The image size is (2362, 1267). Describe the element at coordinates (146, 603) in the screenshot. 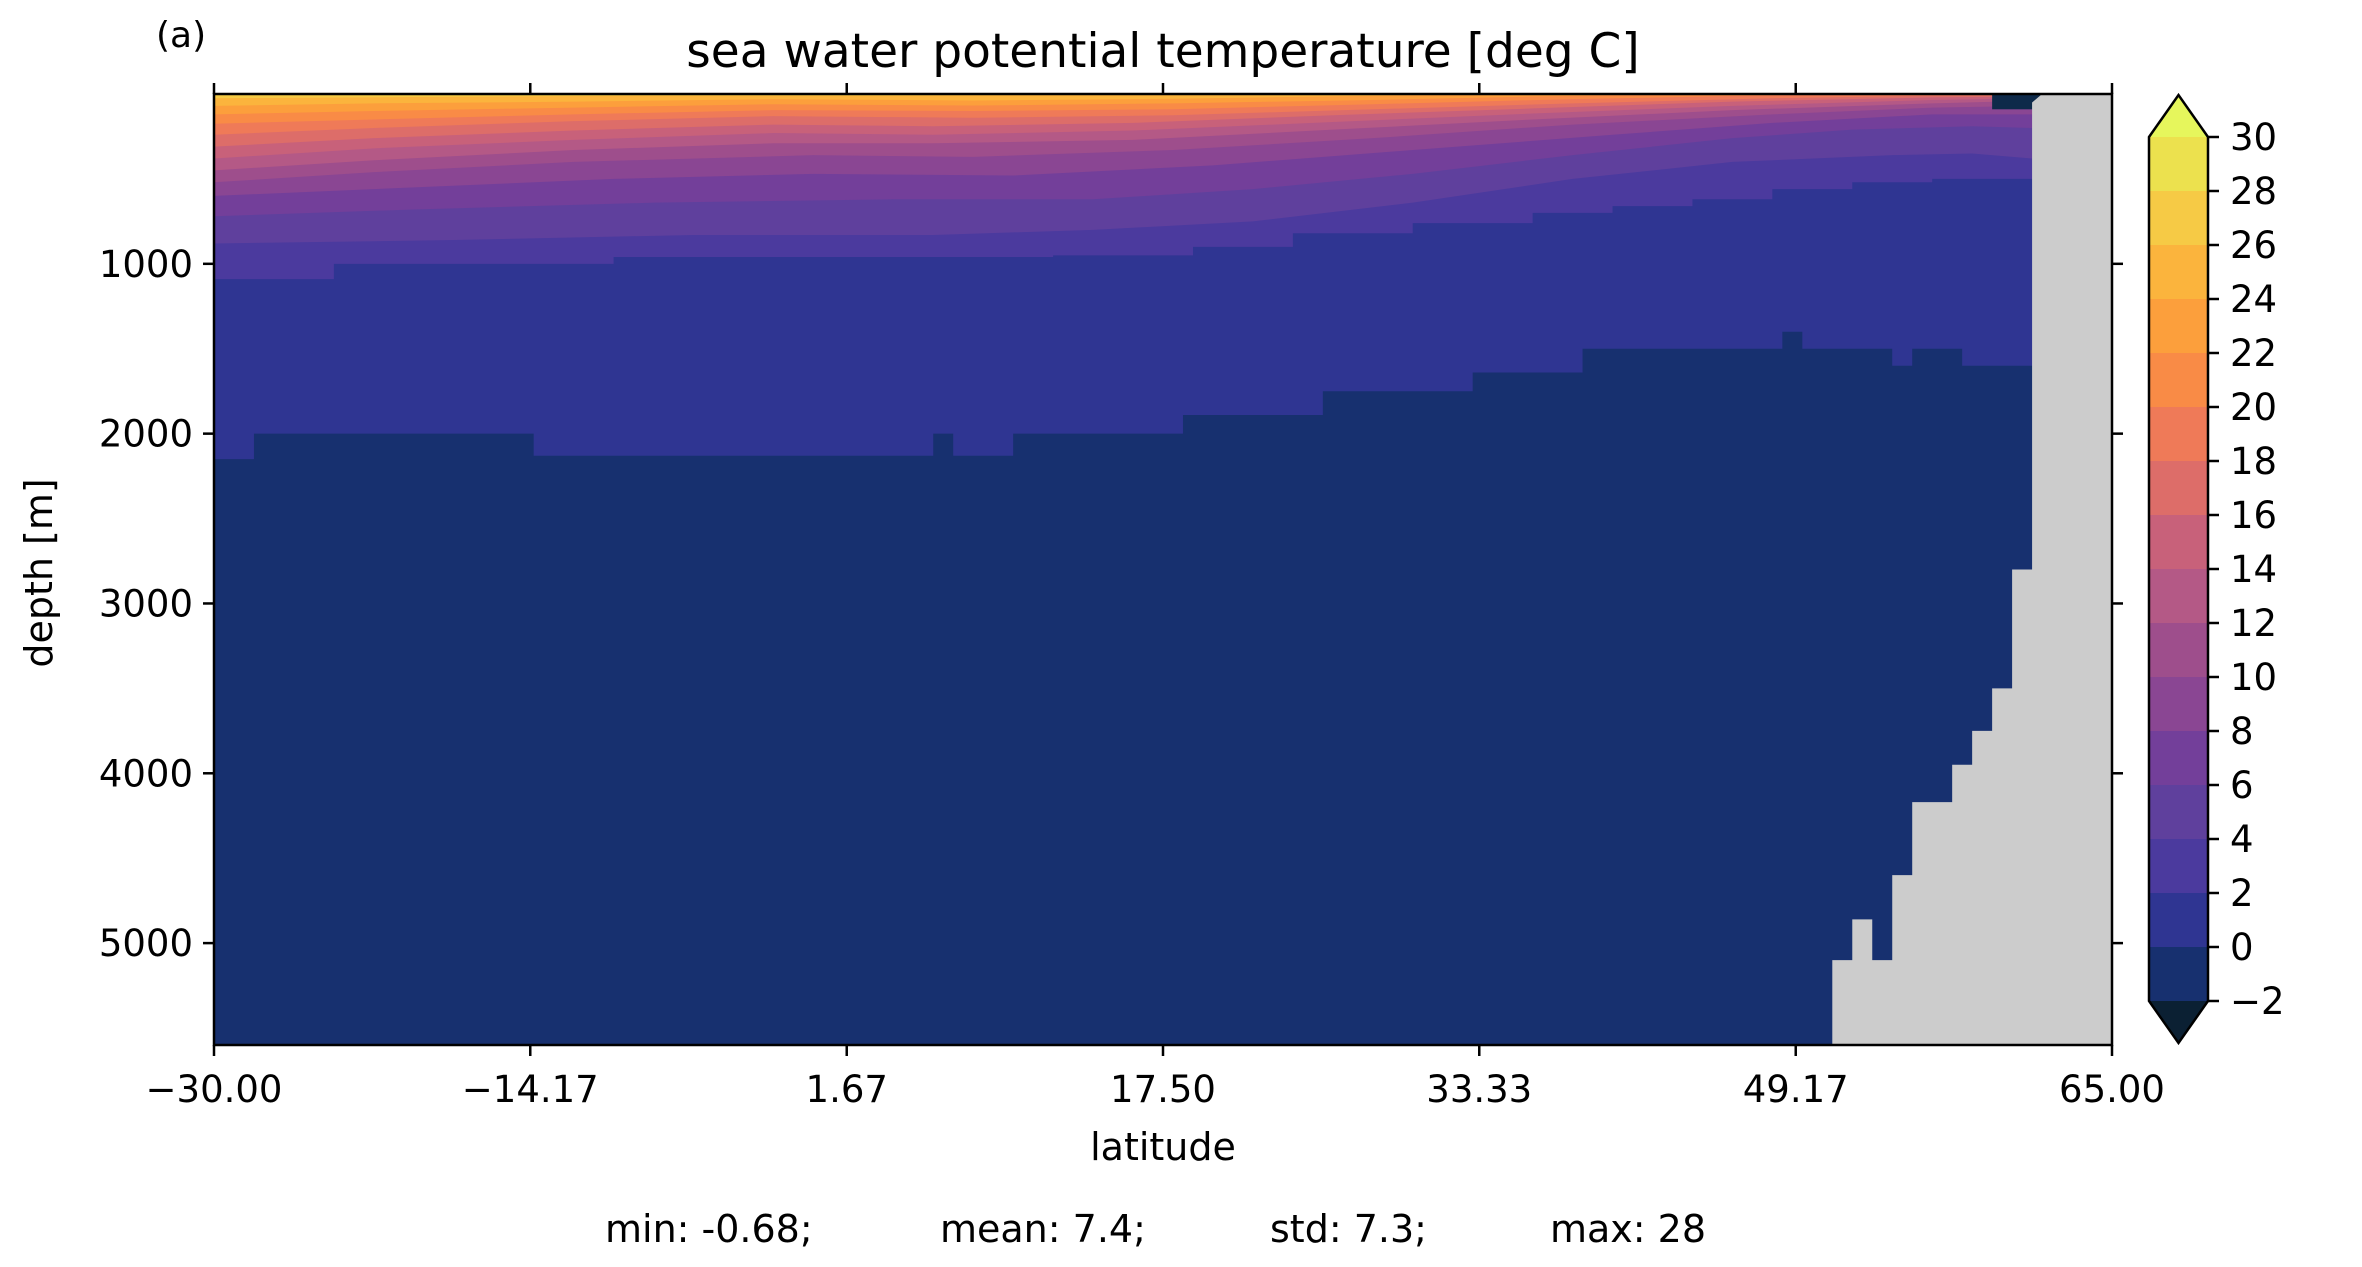

I see `y-tick-label: 3000` at that location.